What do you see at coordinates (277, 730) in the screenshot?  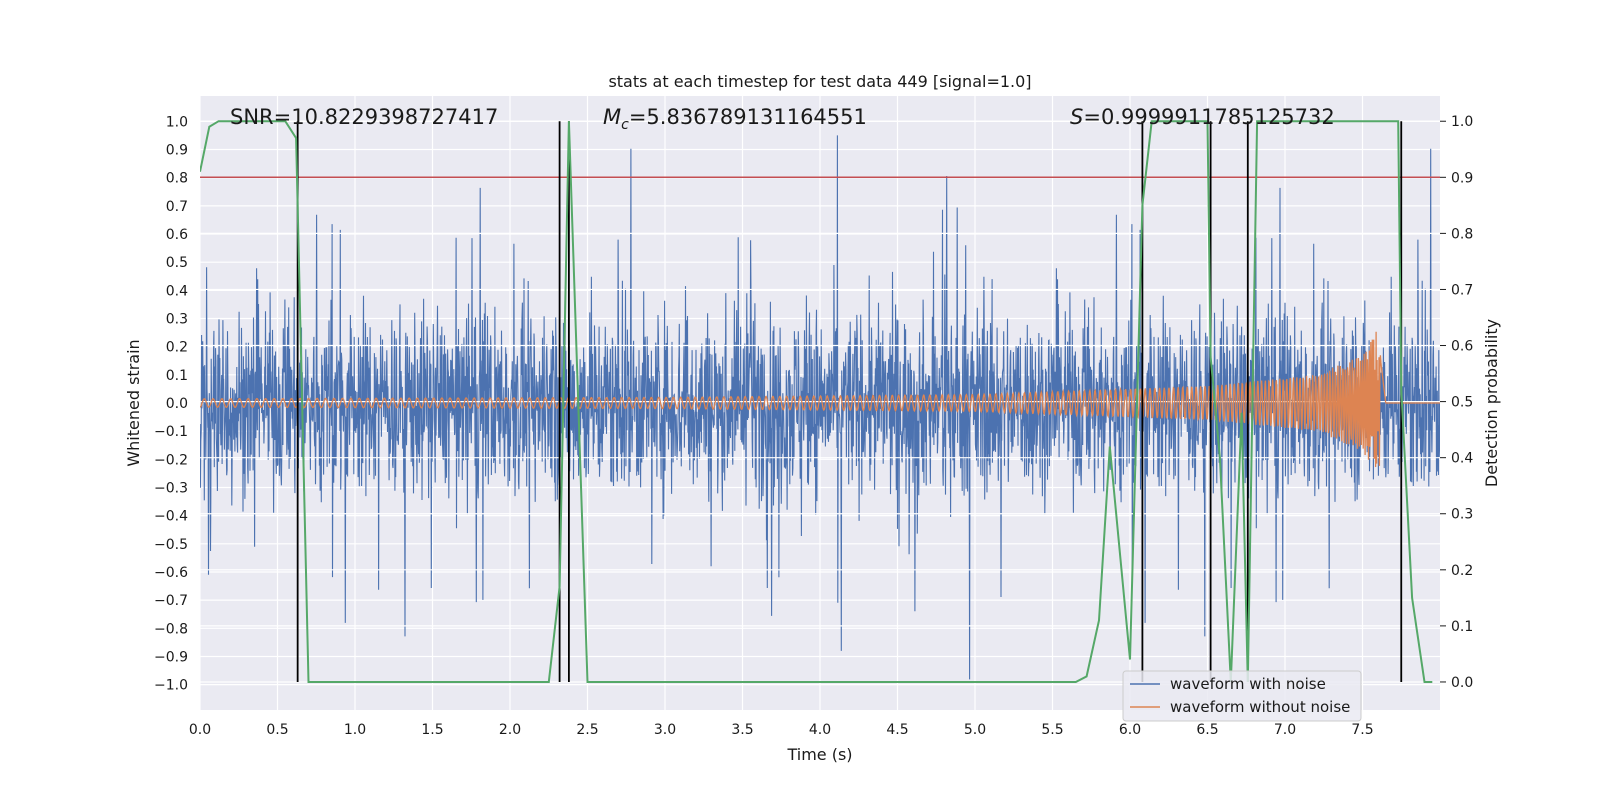 I see `x-tick-label: 0.5` at bounding box center [277, 730].